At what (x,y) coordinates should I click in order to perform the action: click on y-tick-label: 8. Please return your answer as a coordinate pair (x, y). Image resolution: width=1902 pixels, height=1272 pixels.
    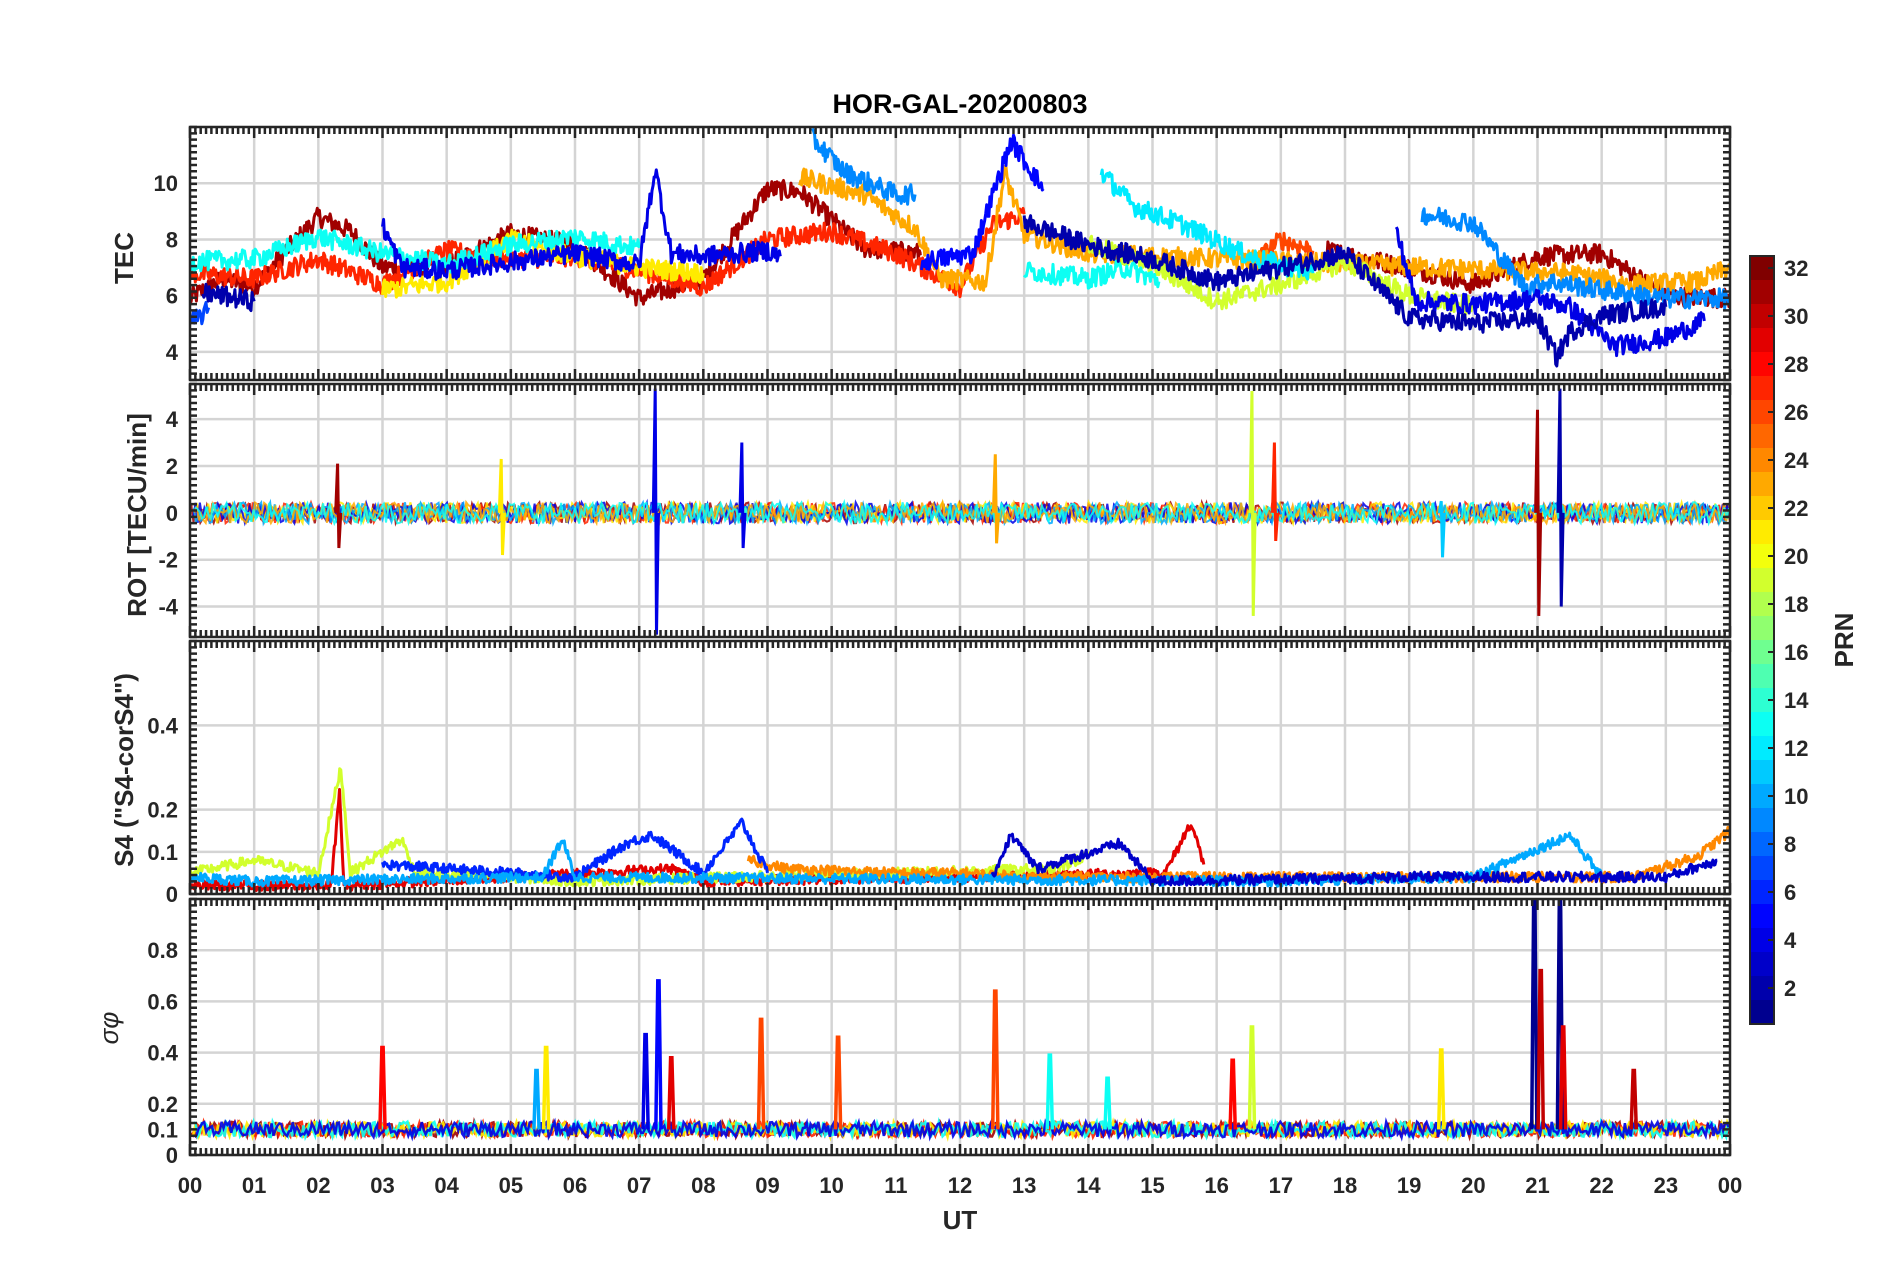
    Looking at the image, I should click on (172, 239).